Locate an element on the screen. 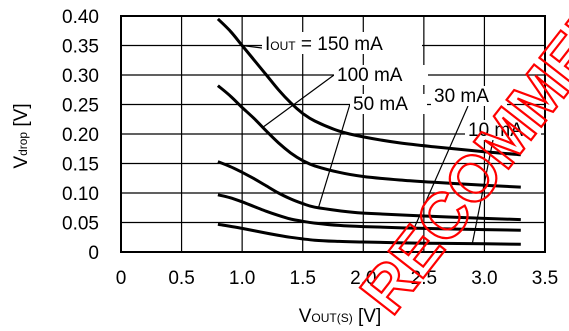 The image size is (569, 331). y-tick-label: 0.20 is located at coordinates (80, 135).